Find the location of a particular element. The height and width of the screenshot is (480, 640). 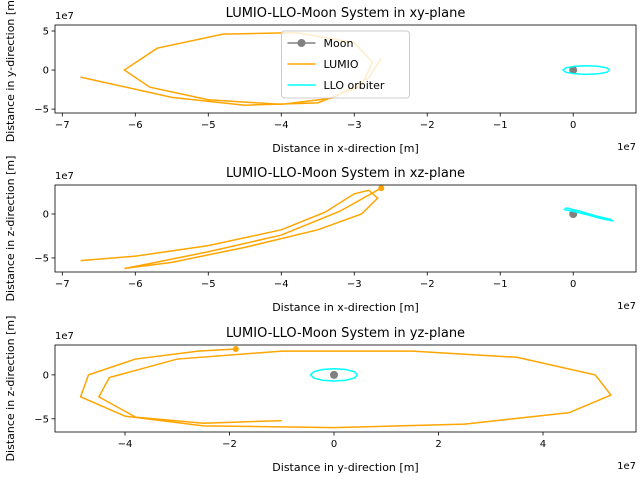

chart-title: LUMIO-LLO-Moon System in xz-plane is located at coordinates (345, 173).